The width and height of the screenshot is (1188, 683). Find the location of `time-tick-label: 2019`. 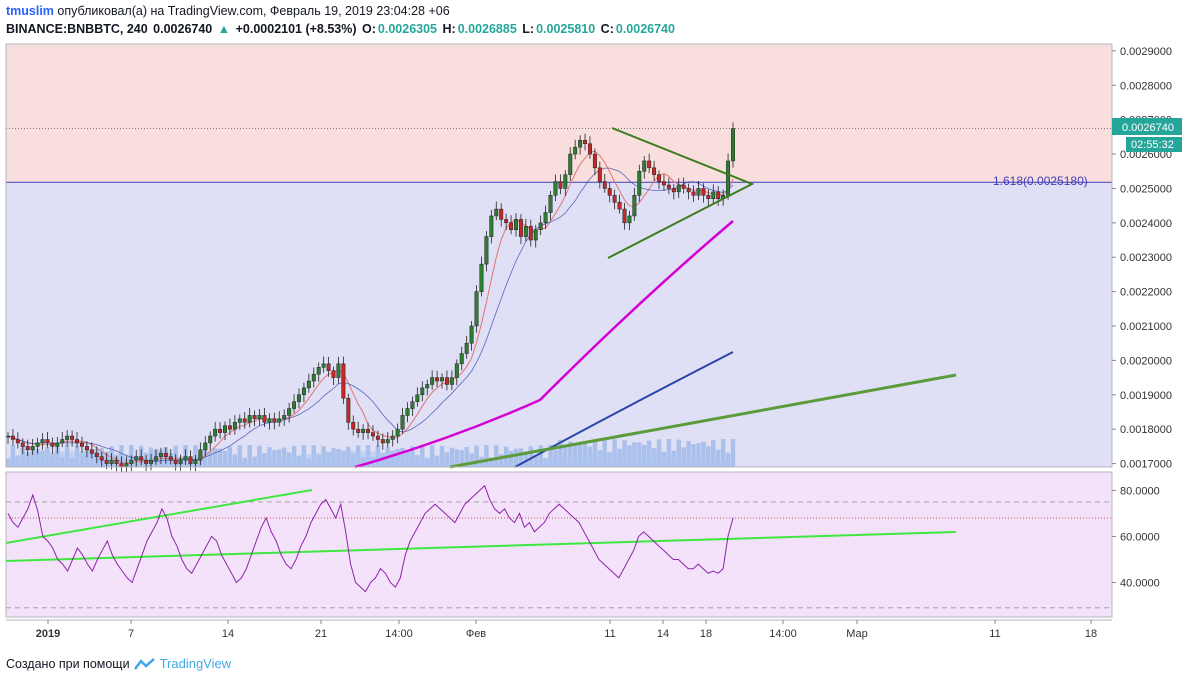

time-tick-label: 2019 is located at coordinates (48, 634).